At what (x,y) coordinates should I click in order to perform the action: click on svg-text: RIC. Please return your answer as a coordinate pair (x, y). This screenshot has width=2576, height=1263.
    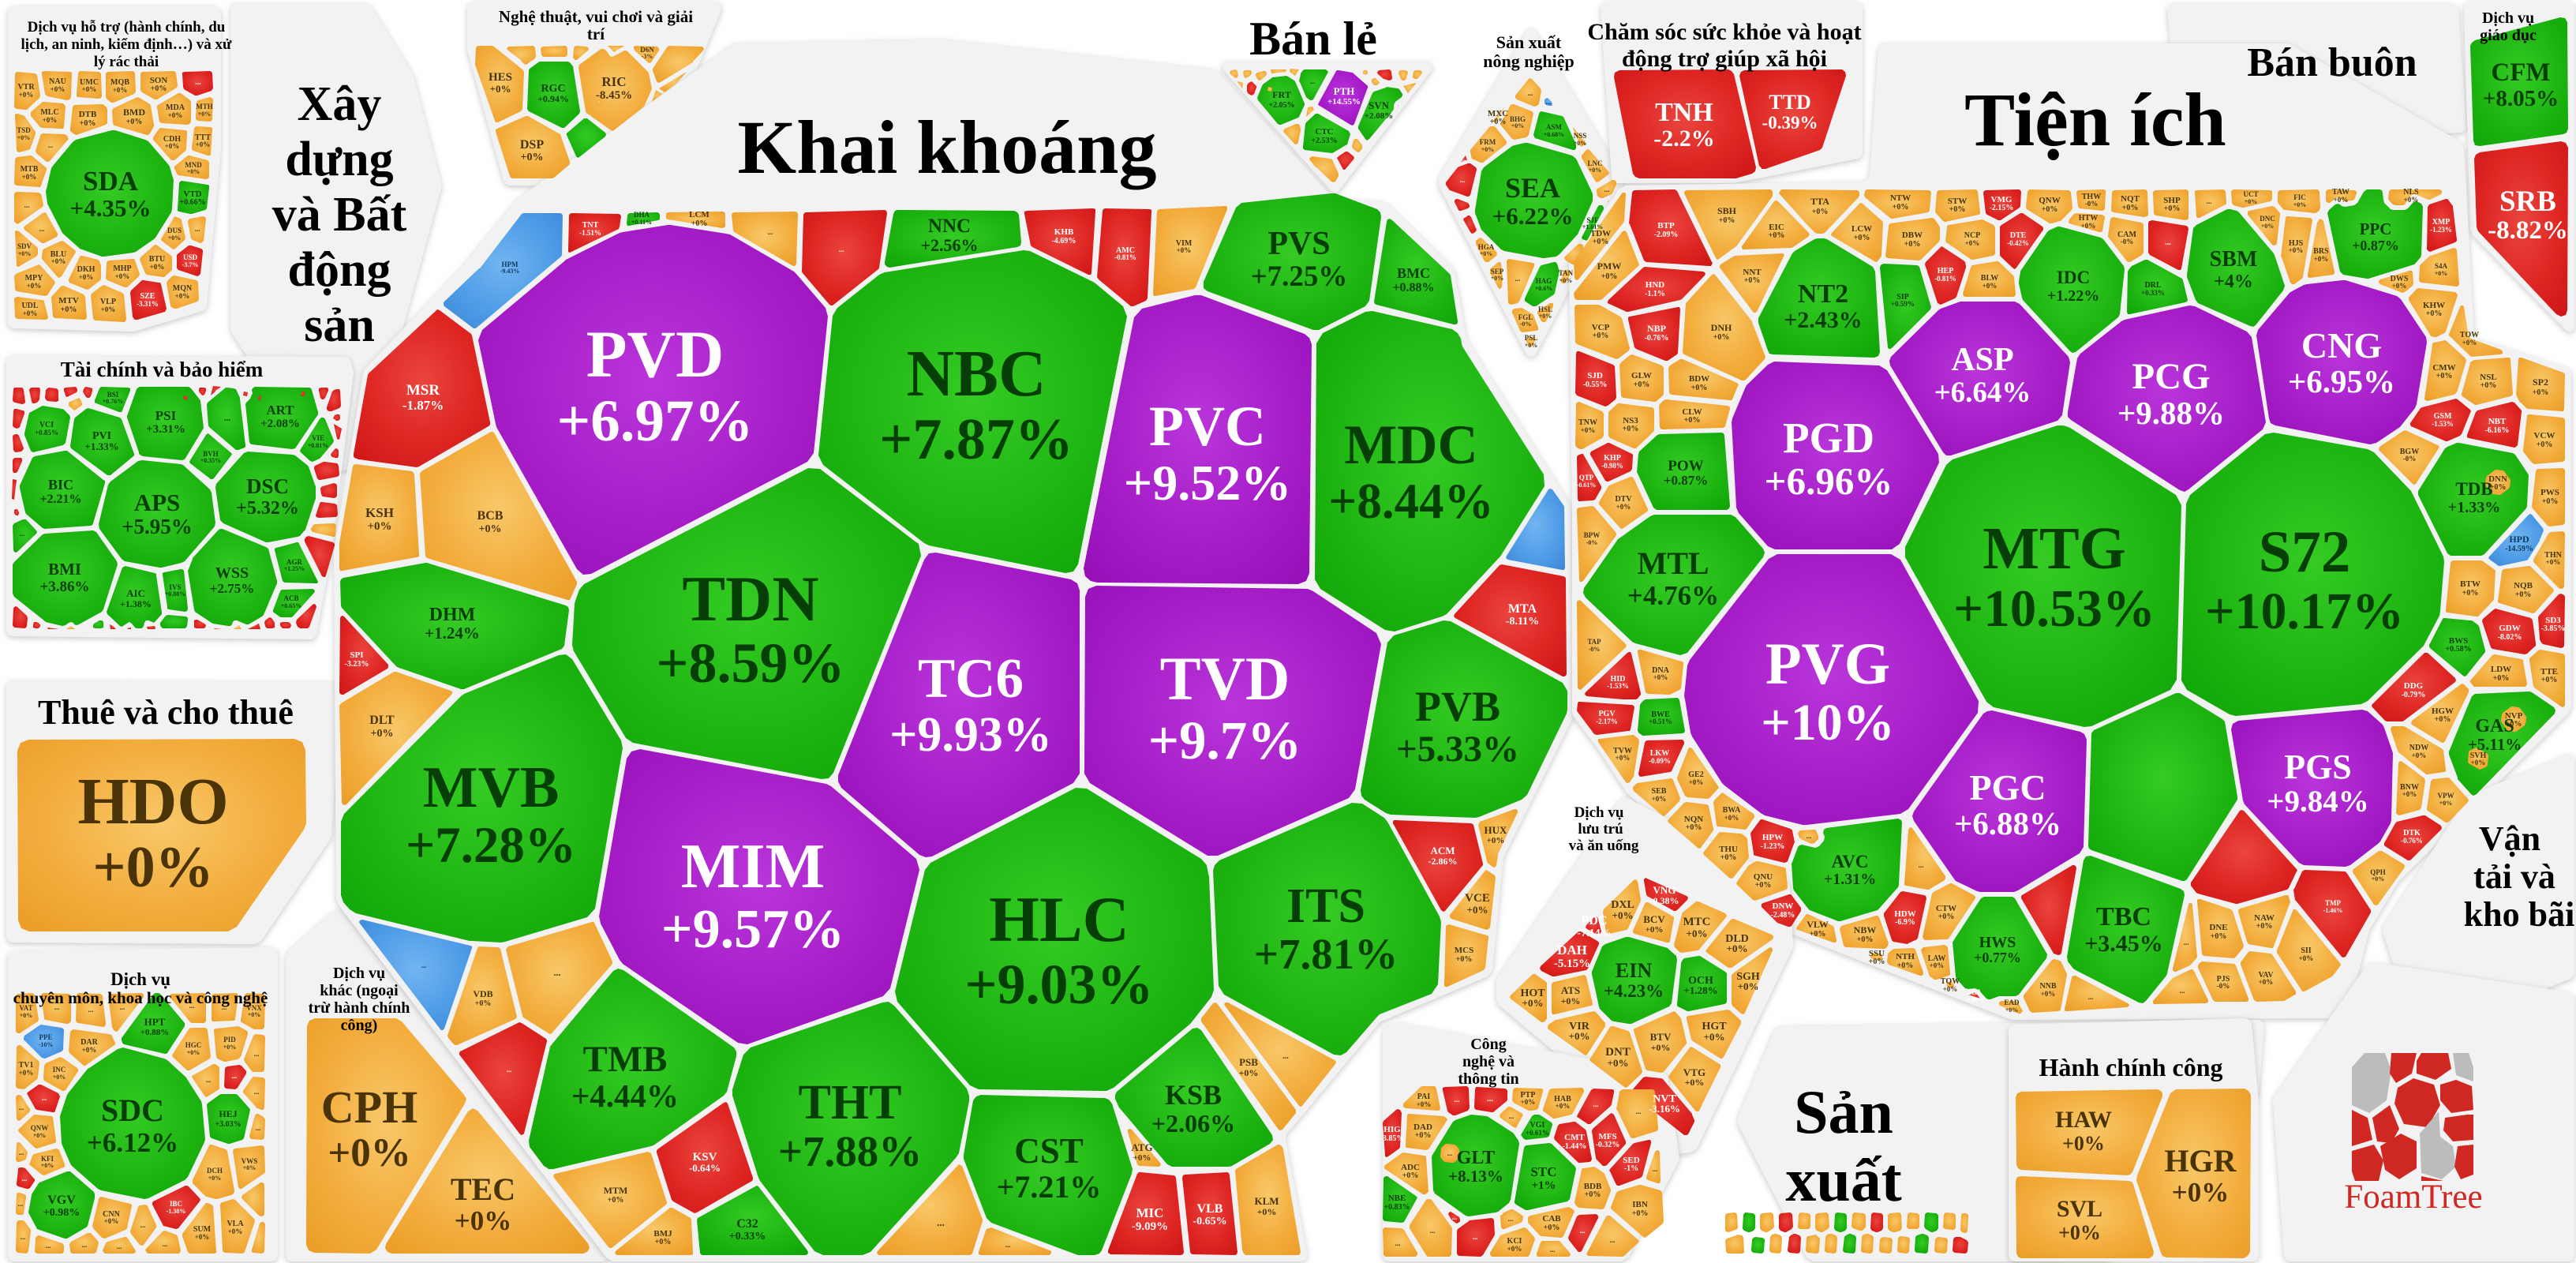
    Looking at the image, I should click on (613, 81).